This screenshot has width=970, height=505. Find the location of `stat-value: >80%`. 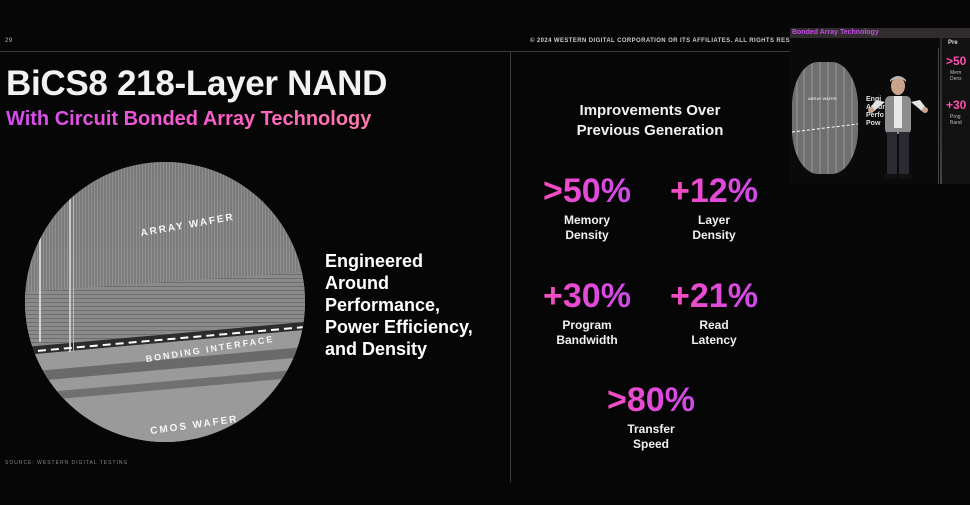

stat-value: >80% is located at coordinates (651, 400).